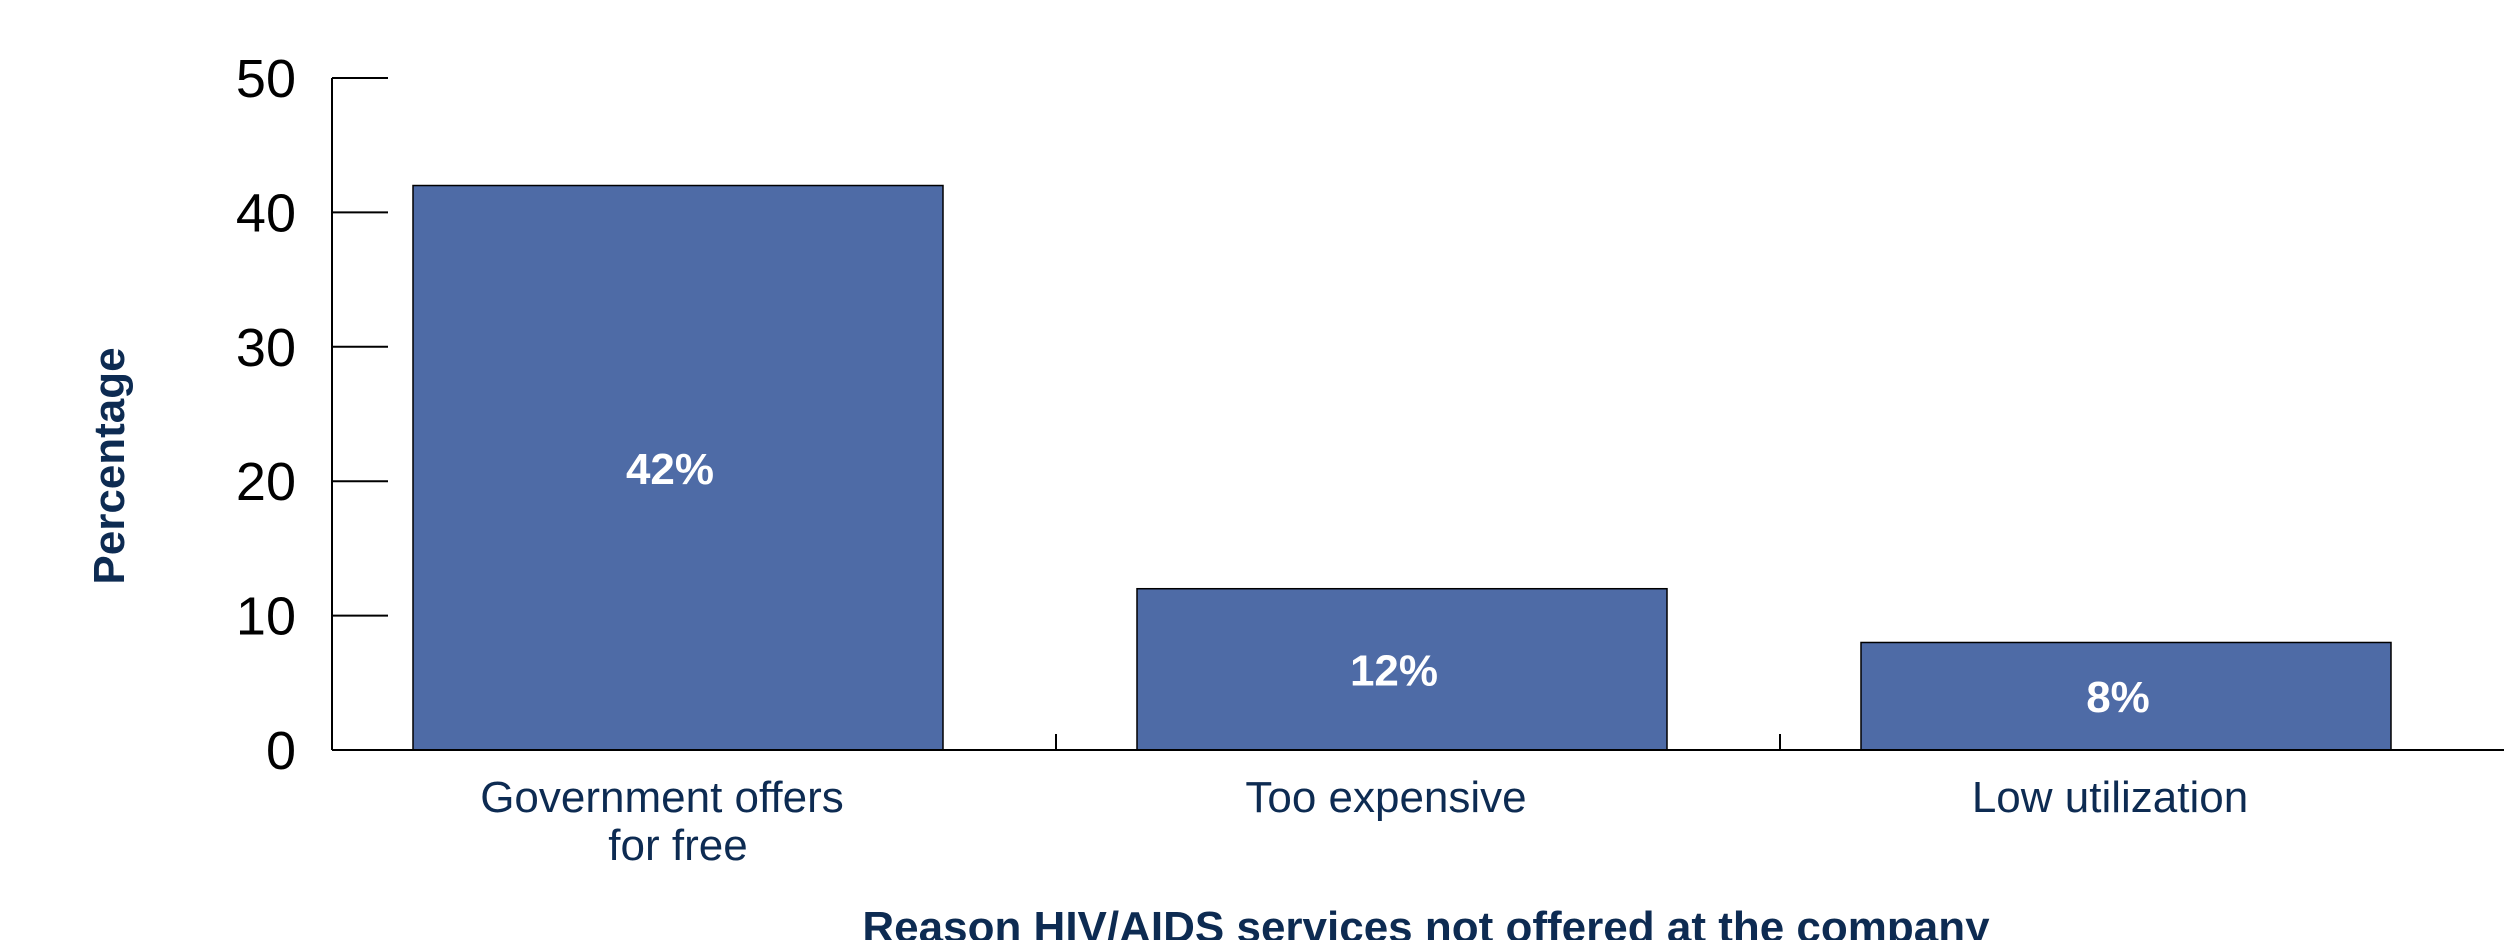 Image resolution: width=2504 pixels, height=940 pixels. What do you see at coordinates (2118, 697) in the screenshot?
I see `data-label: 8%` at bounding box center [2118, 697].